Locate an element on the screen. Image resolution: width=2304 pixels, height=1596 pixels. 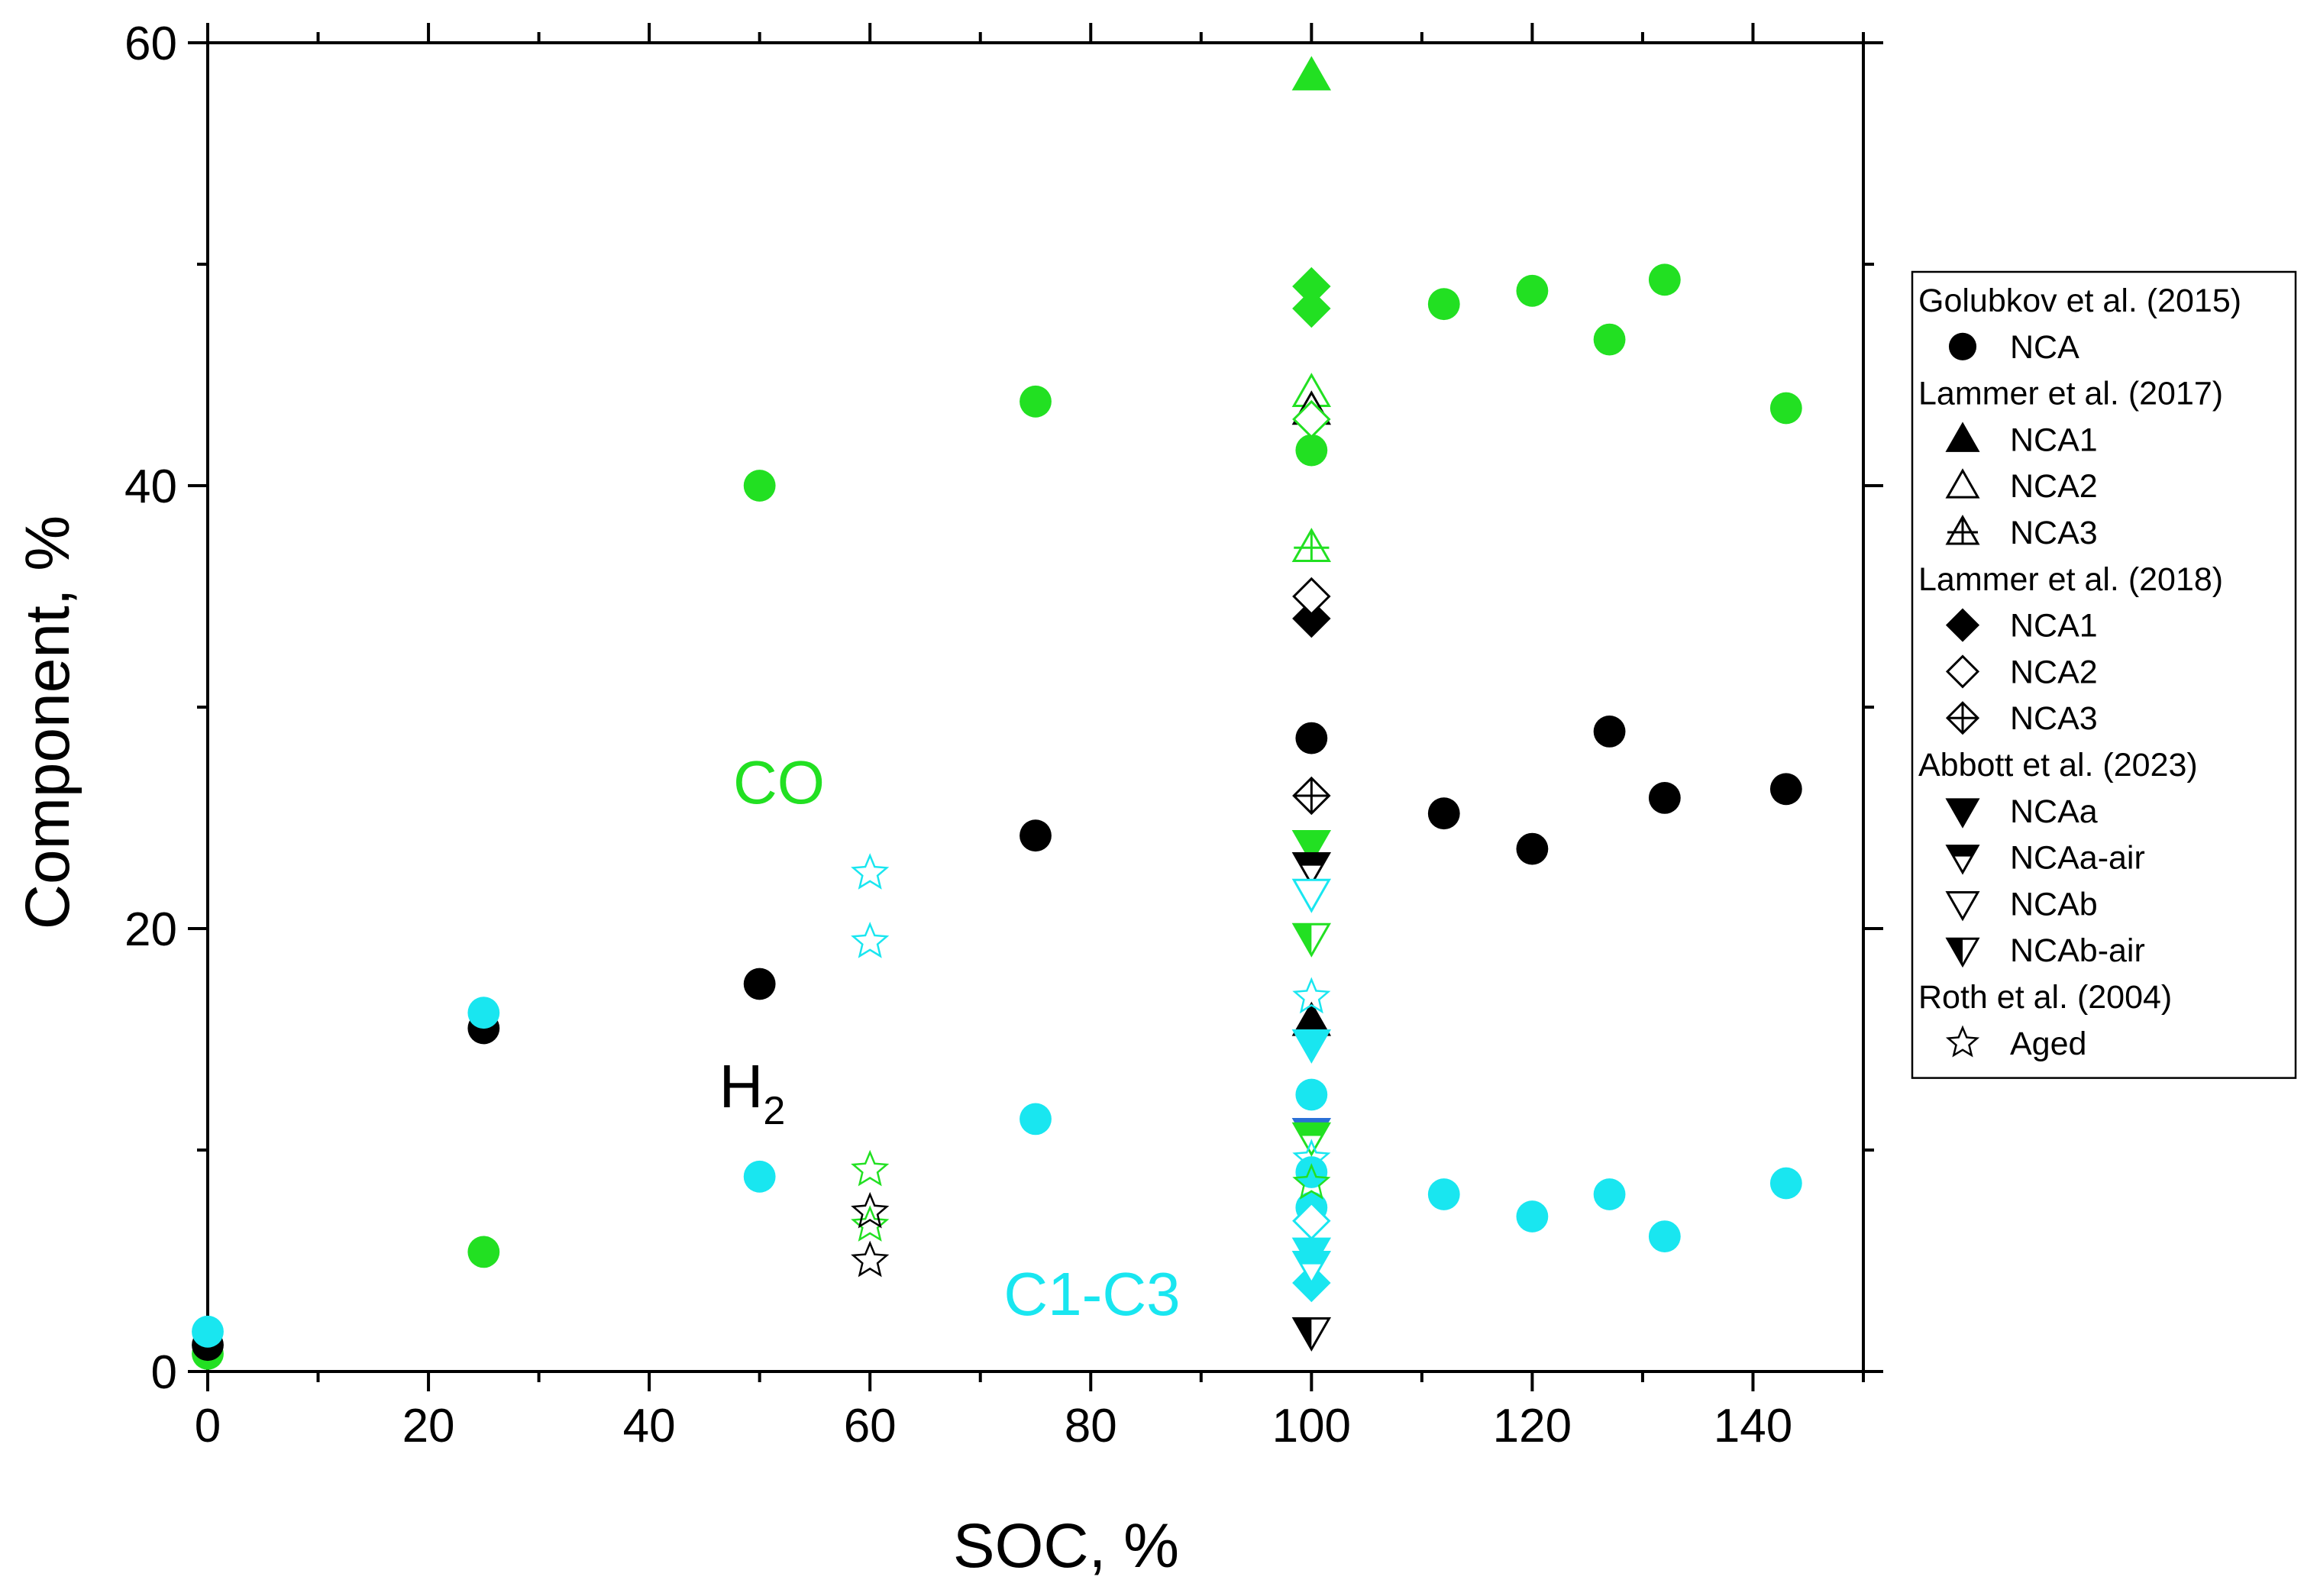
legend-entry-label: Aged is located at coordinates (2048, 1044).